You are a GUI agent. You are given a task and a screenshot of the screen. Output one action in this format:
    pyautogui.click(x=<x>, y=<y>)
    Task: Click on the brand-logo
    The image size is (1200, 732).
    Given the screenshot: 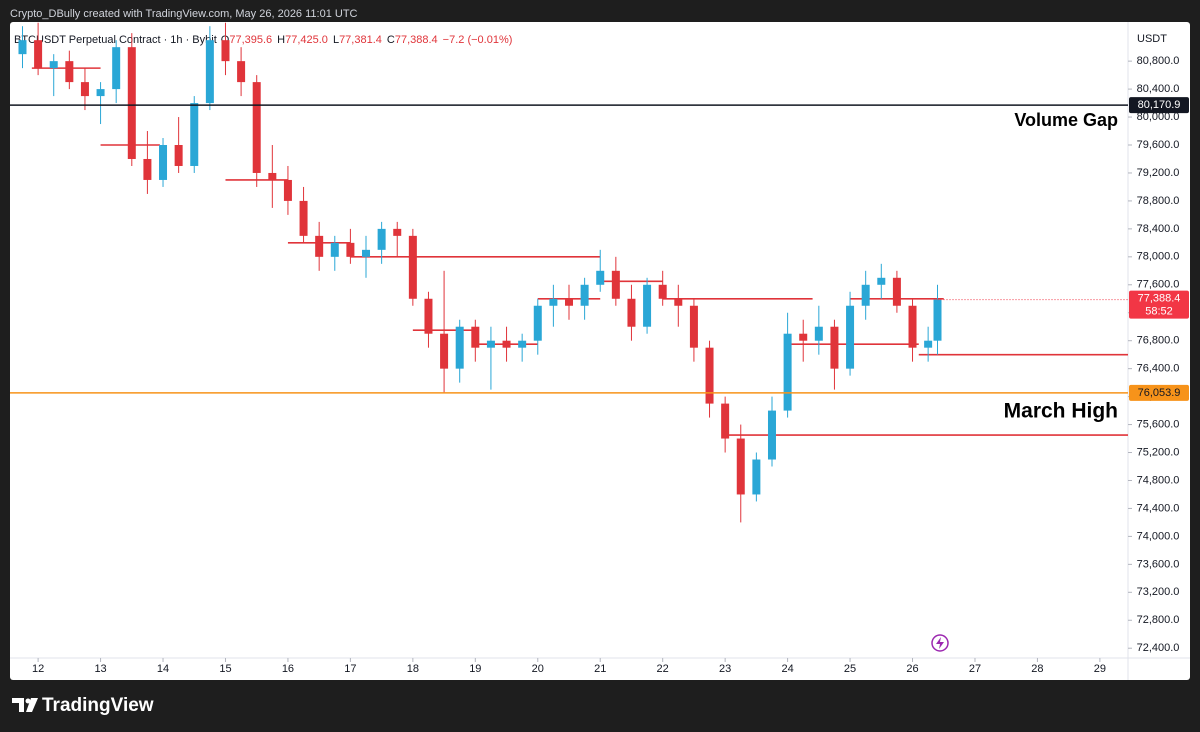 What is the action you would take?
    pyautogui.click(x=25, y=705)
    